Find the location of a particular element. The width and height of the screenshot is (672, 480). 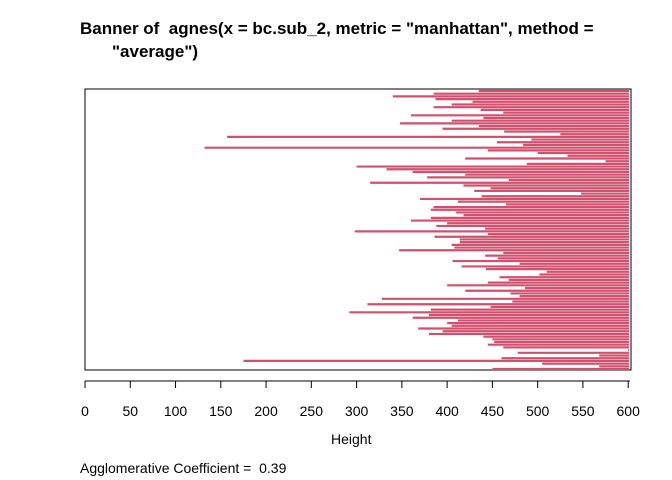

x-tick-label: 550 is located at coordinates (583, 411).